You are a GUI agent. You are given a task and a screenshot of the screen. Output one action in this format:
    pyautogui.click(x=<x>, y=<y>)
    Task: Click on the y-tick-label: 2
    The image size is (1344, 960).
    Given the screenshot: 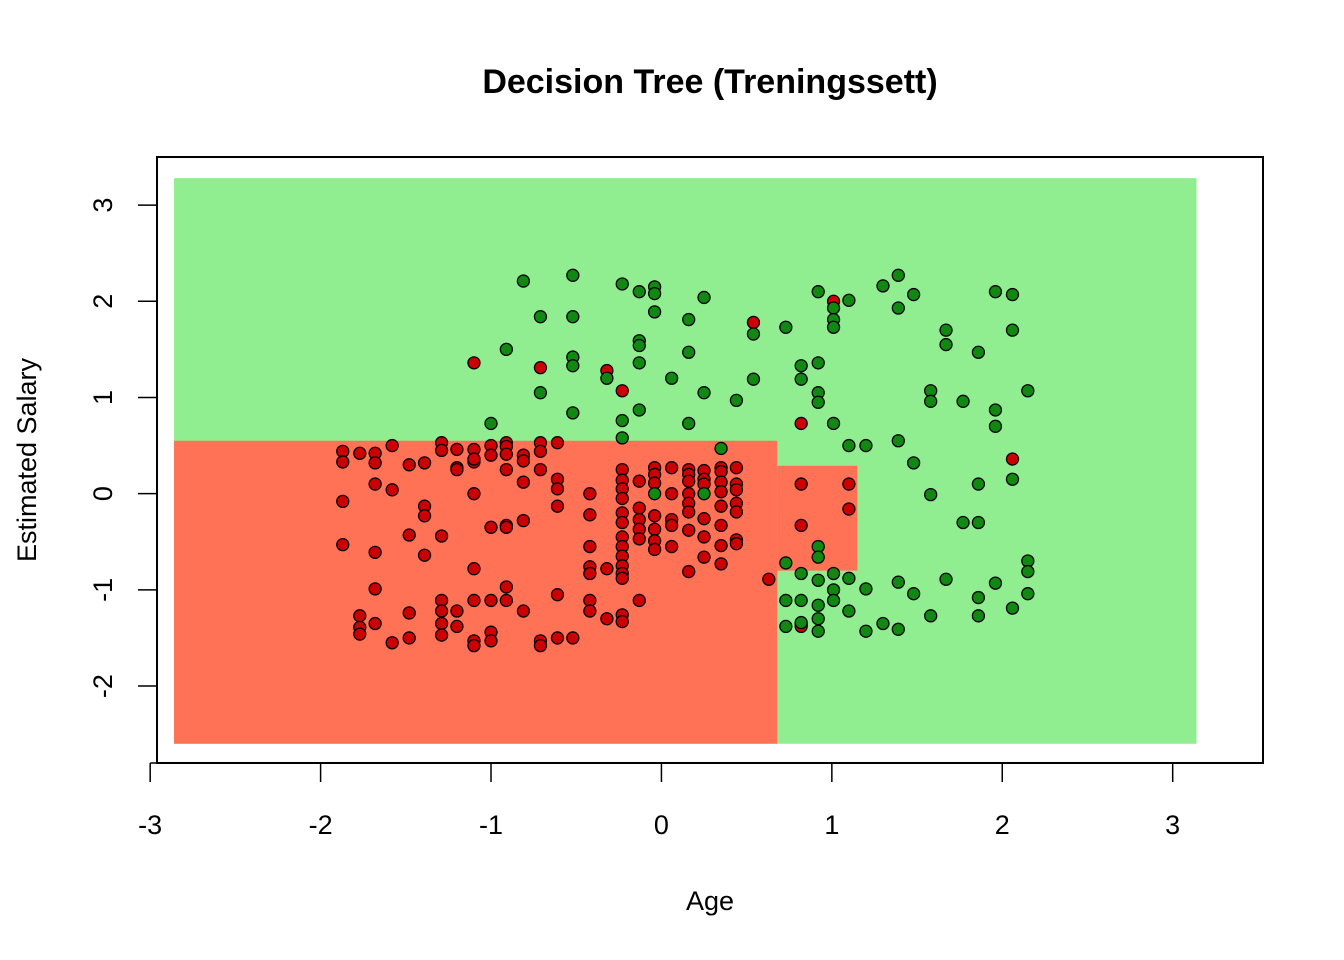 What is the action you would take?
    pyautogui.click(x=103, y=301)
    